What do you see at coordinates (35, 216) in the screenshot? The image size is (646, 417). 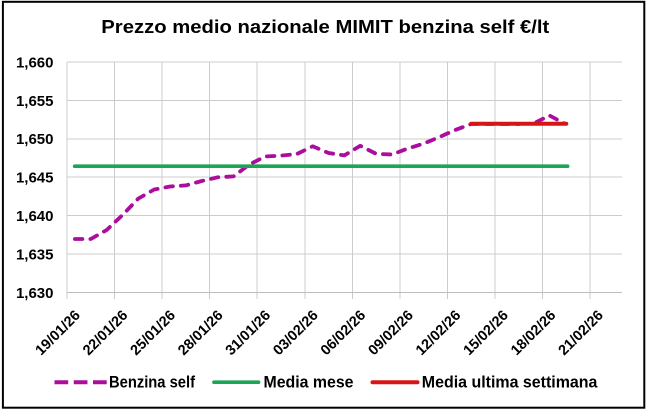 I see `svg-text: 1,640` at bounding box center [35, 216].